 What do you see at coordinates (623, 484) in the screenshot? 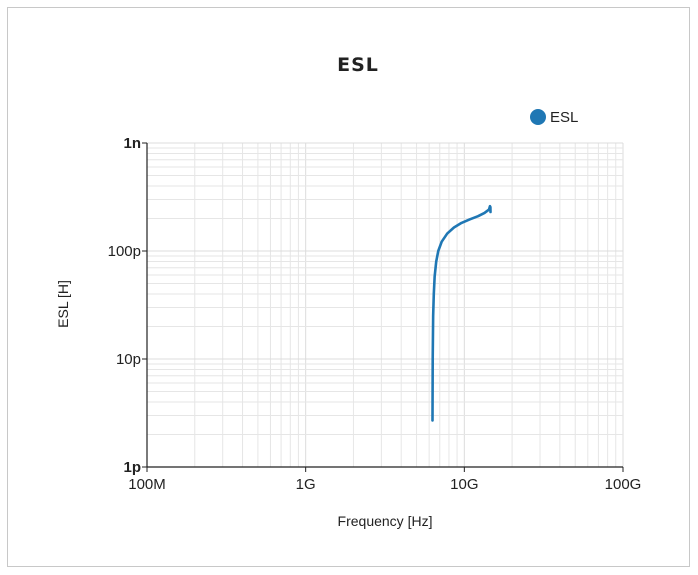
I see `x-tick-label: 100G` at bounding box center [623, 484].